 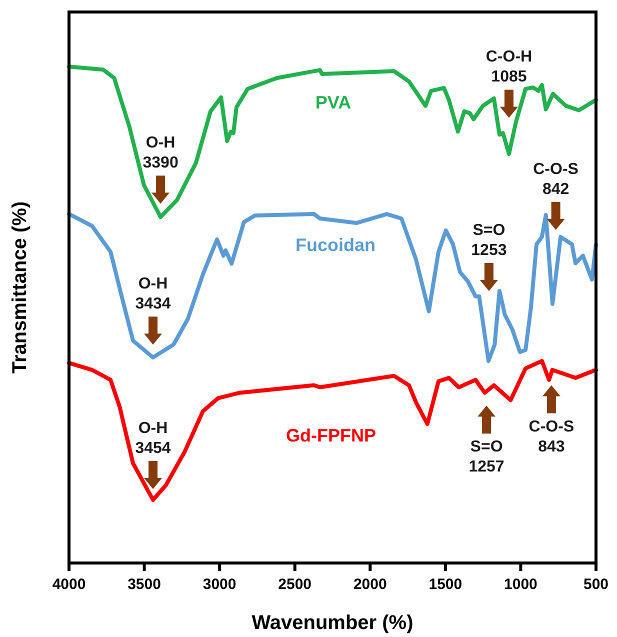 What do you see at coordinates (556, 179) in the screenshot?
I see `annotation: C-O-S 842` at bounding box center [556, 179].